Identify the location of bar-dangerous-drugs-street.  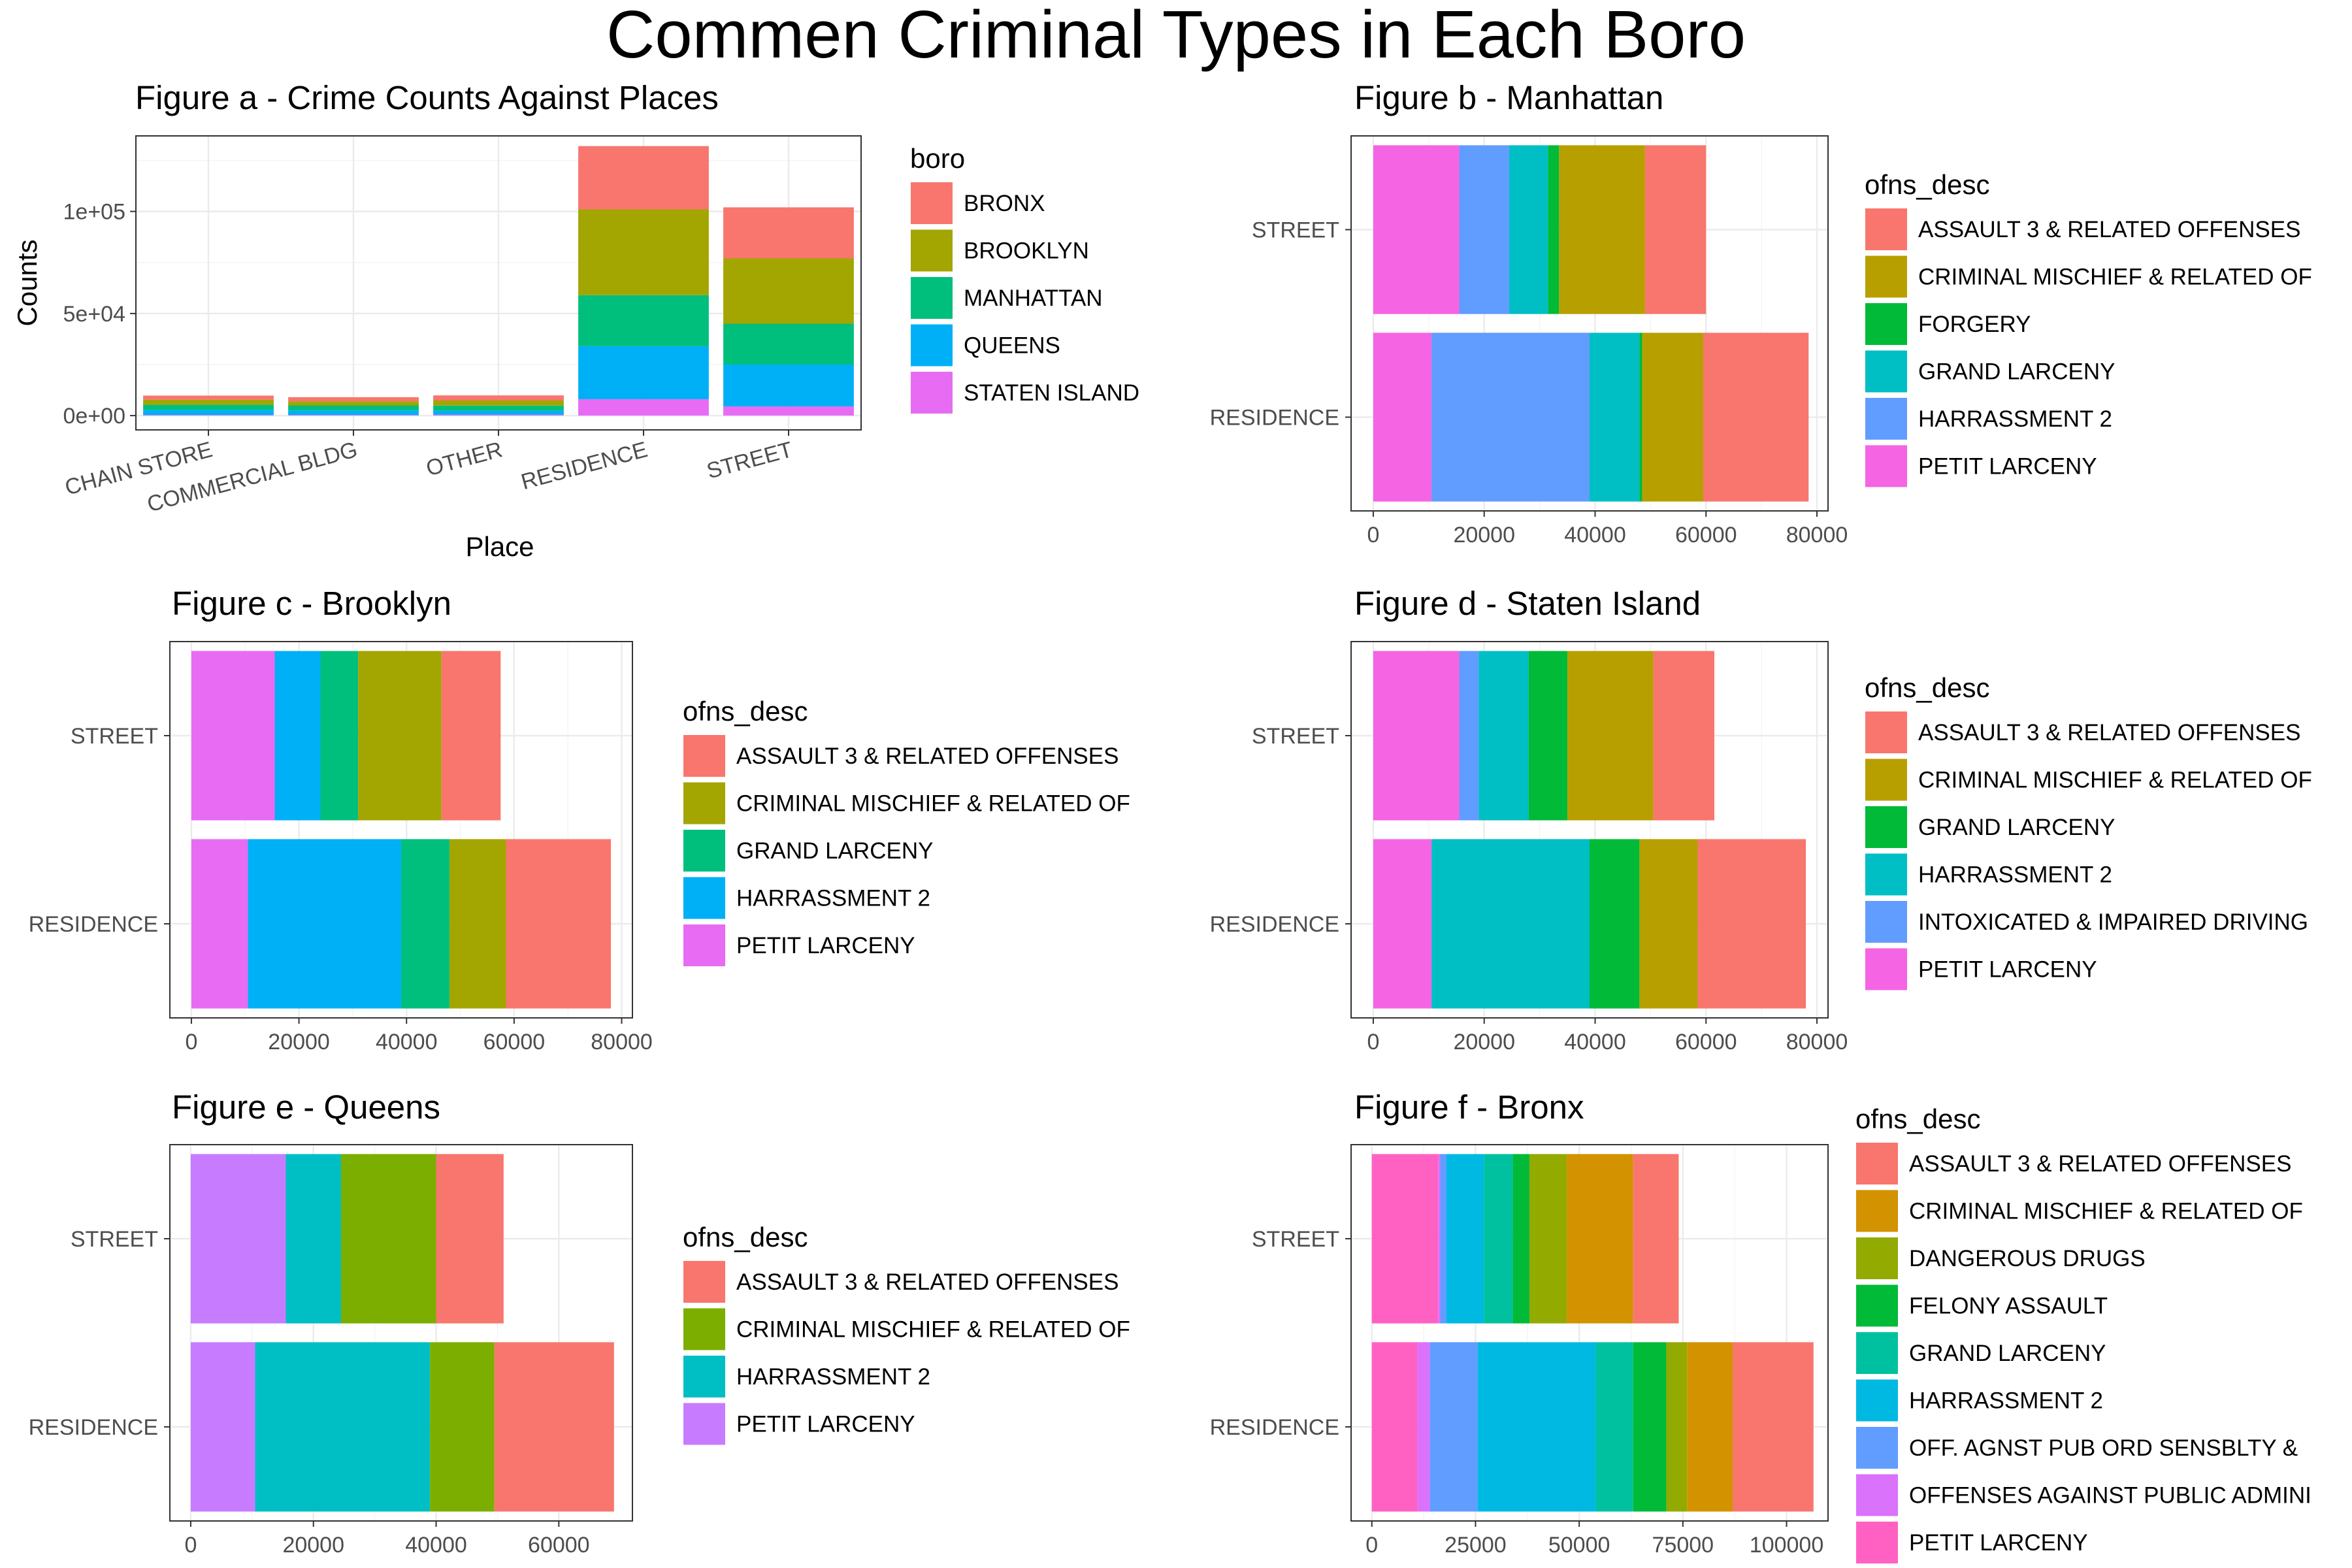
(1548, 1239).